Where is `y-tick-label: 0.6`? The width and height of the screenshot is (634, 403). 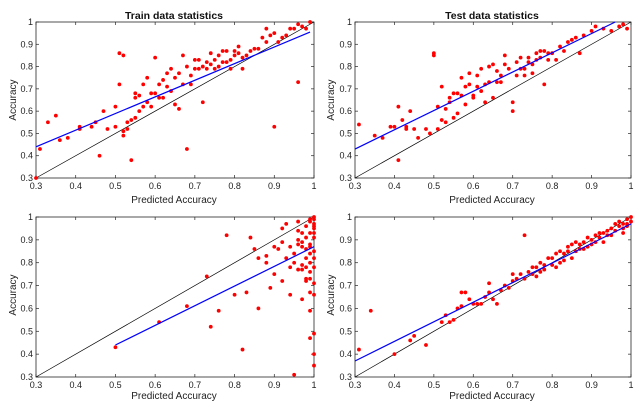 y-tick-label: 0.6 is located at coordinates (26, 111).